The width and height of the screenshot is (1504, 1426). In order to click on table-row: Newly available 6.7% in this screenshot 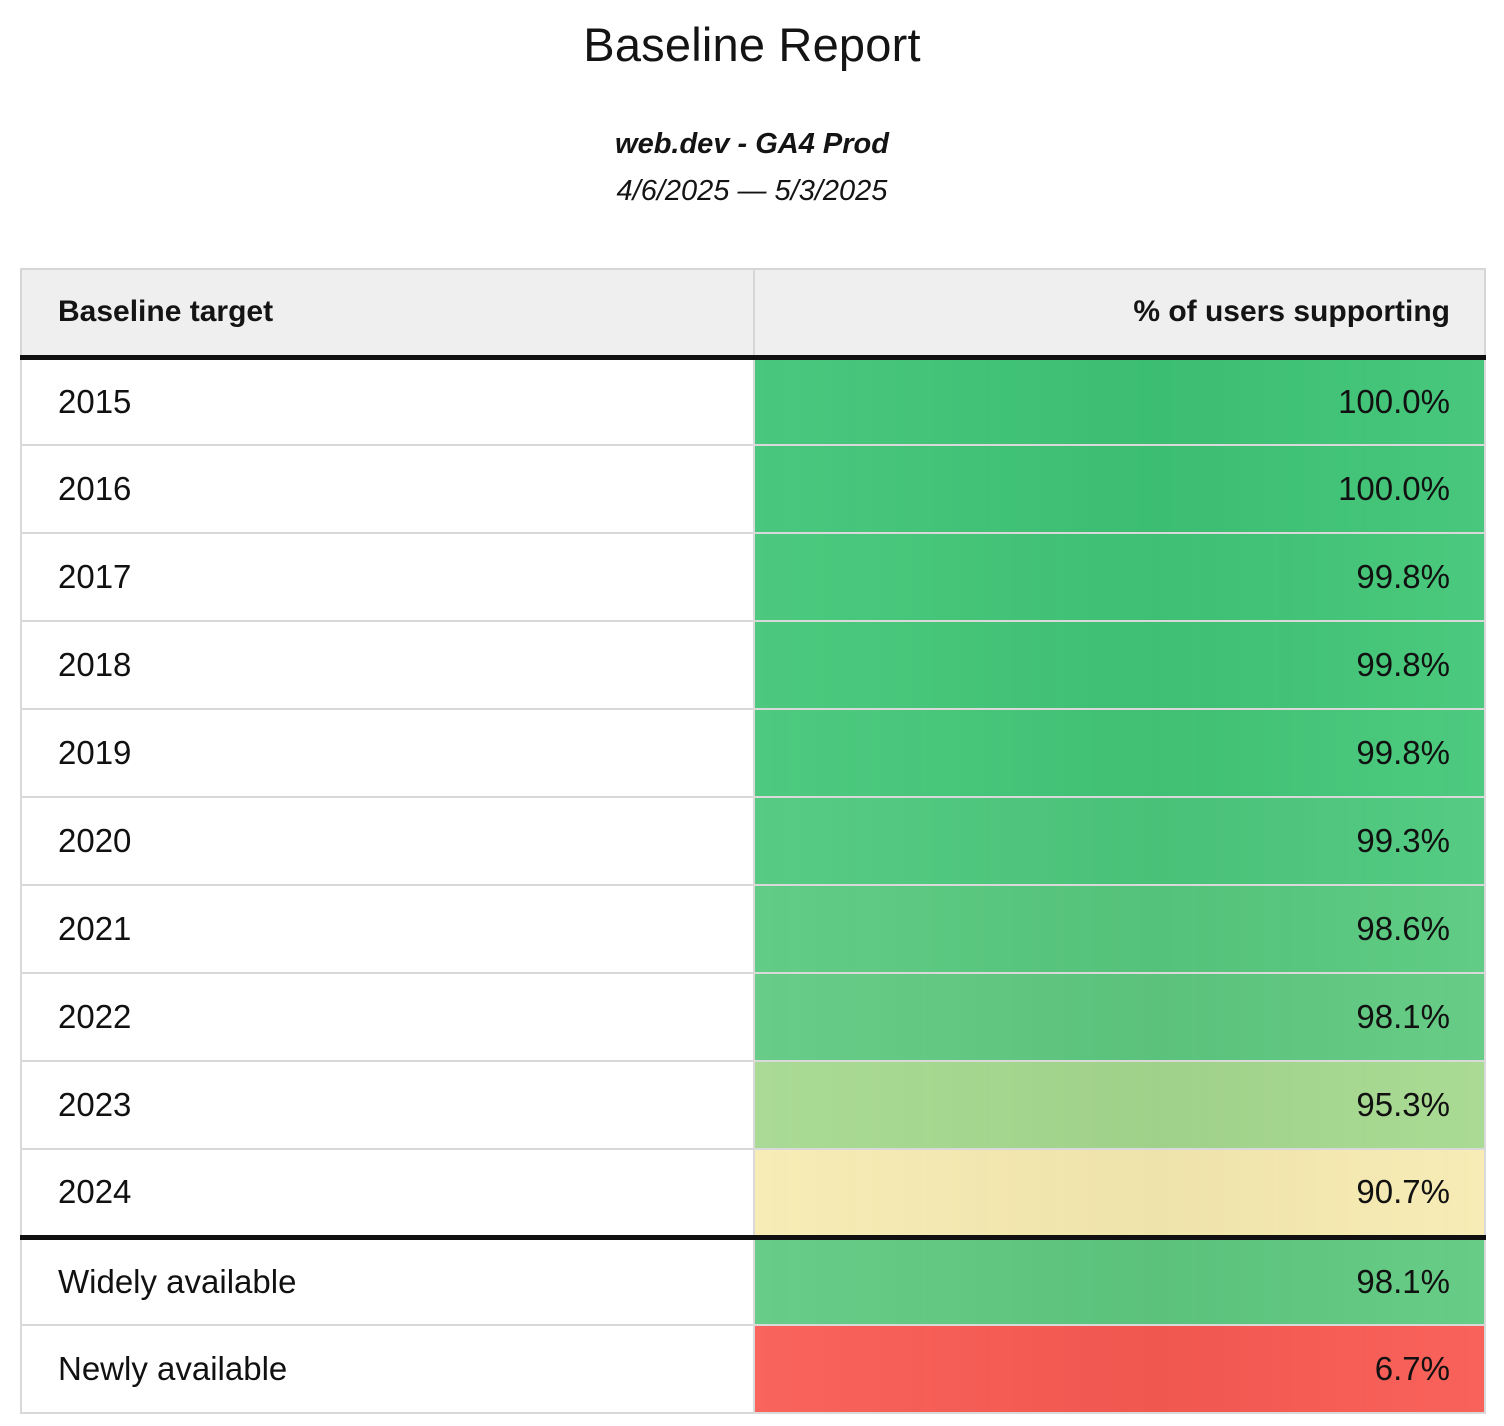, I will do `click(753, 1369)`.